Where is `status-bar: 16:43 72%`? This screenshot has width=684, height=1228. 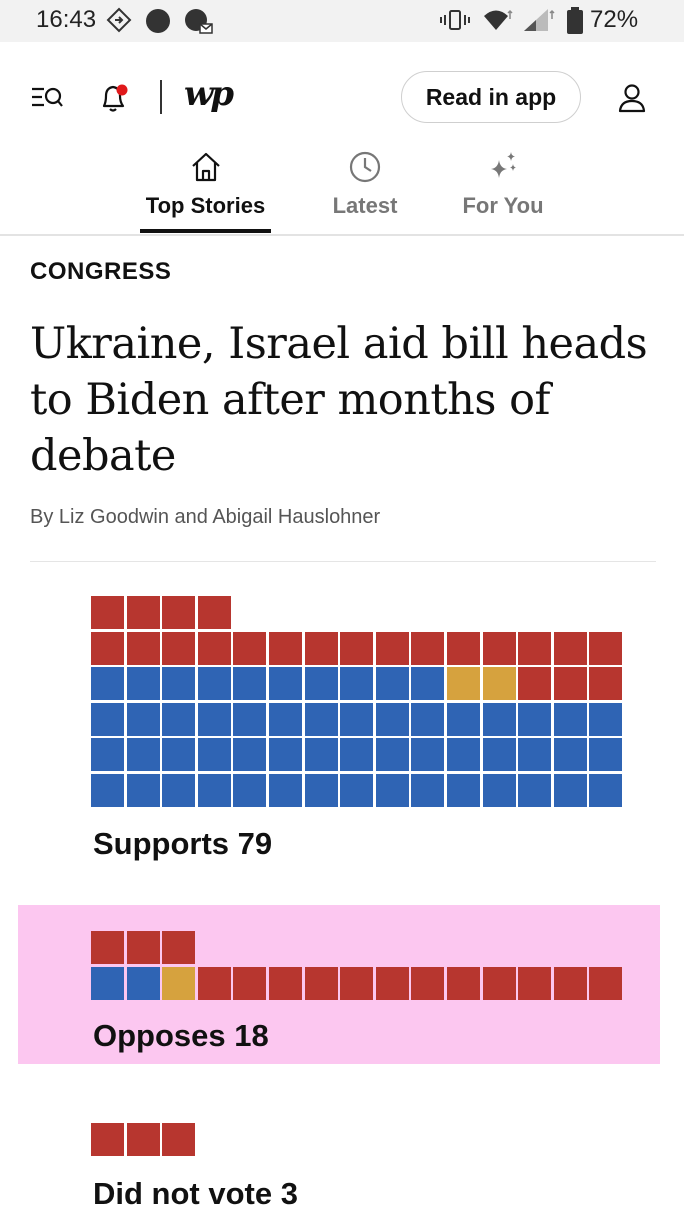
status-bar: 16:43 72% is located at coordinates (342, 21).